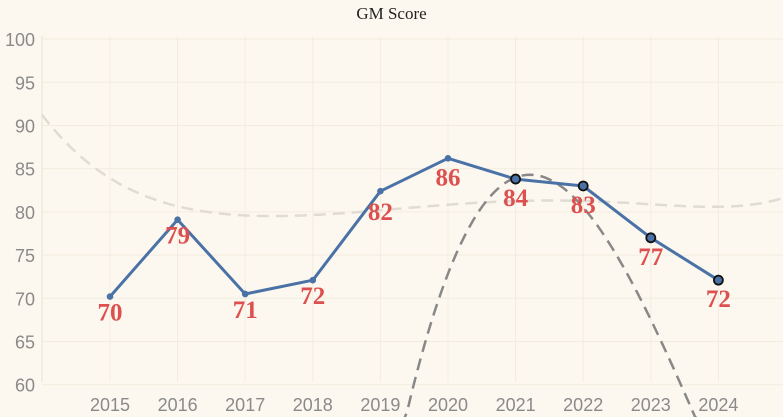 Image resolution: width=783 pixels, height=417 pixels. Describe the element at coordinates (25, 256) in the screenshot. I see `y-tick-label: 75` at that location.